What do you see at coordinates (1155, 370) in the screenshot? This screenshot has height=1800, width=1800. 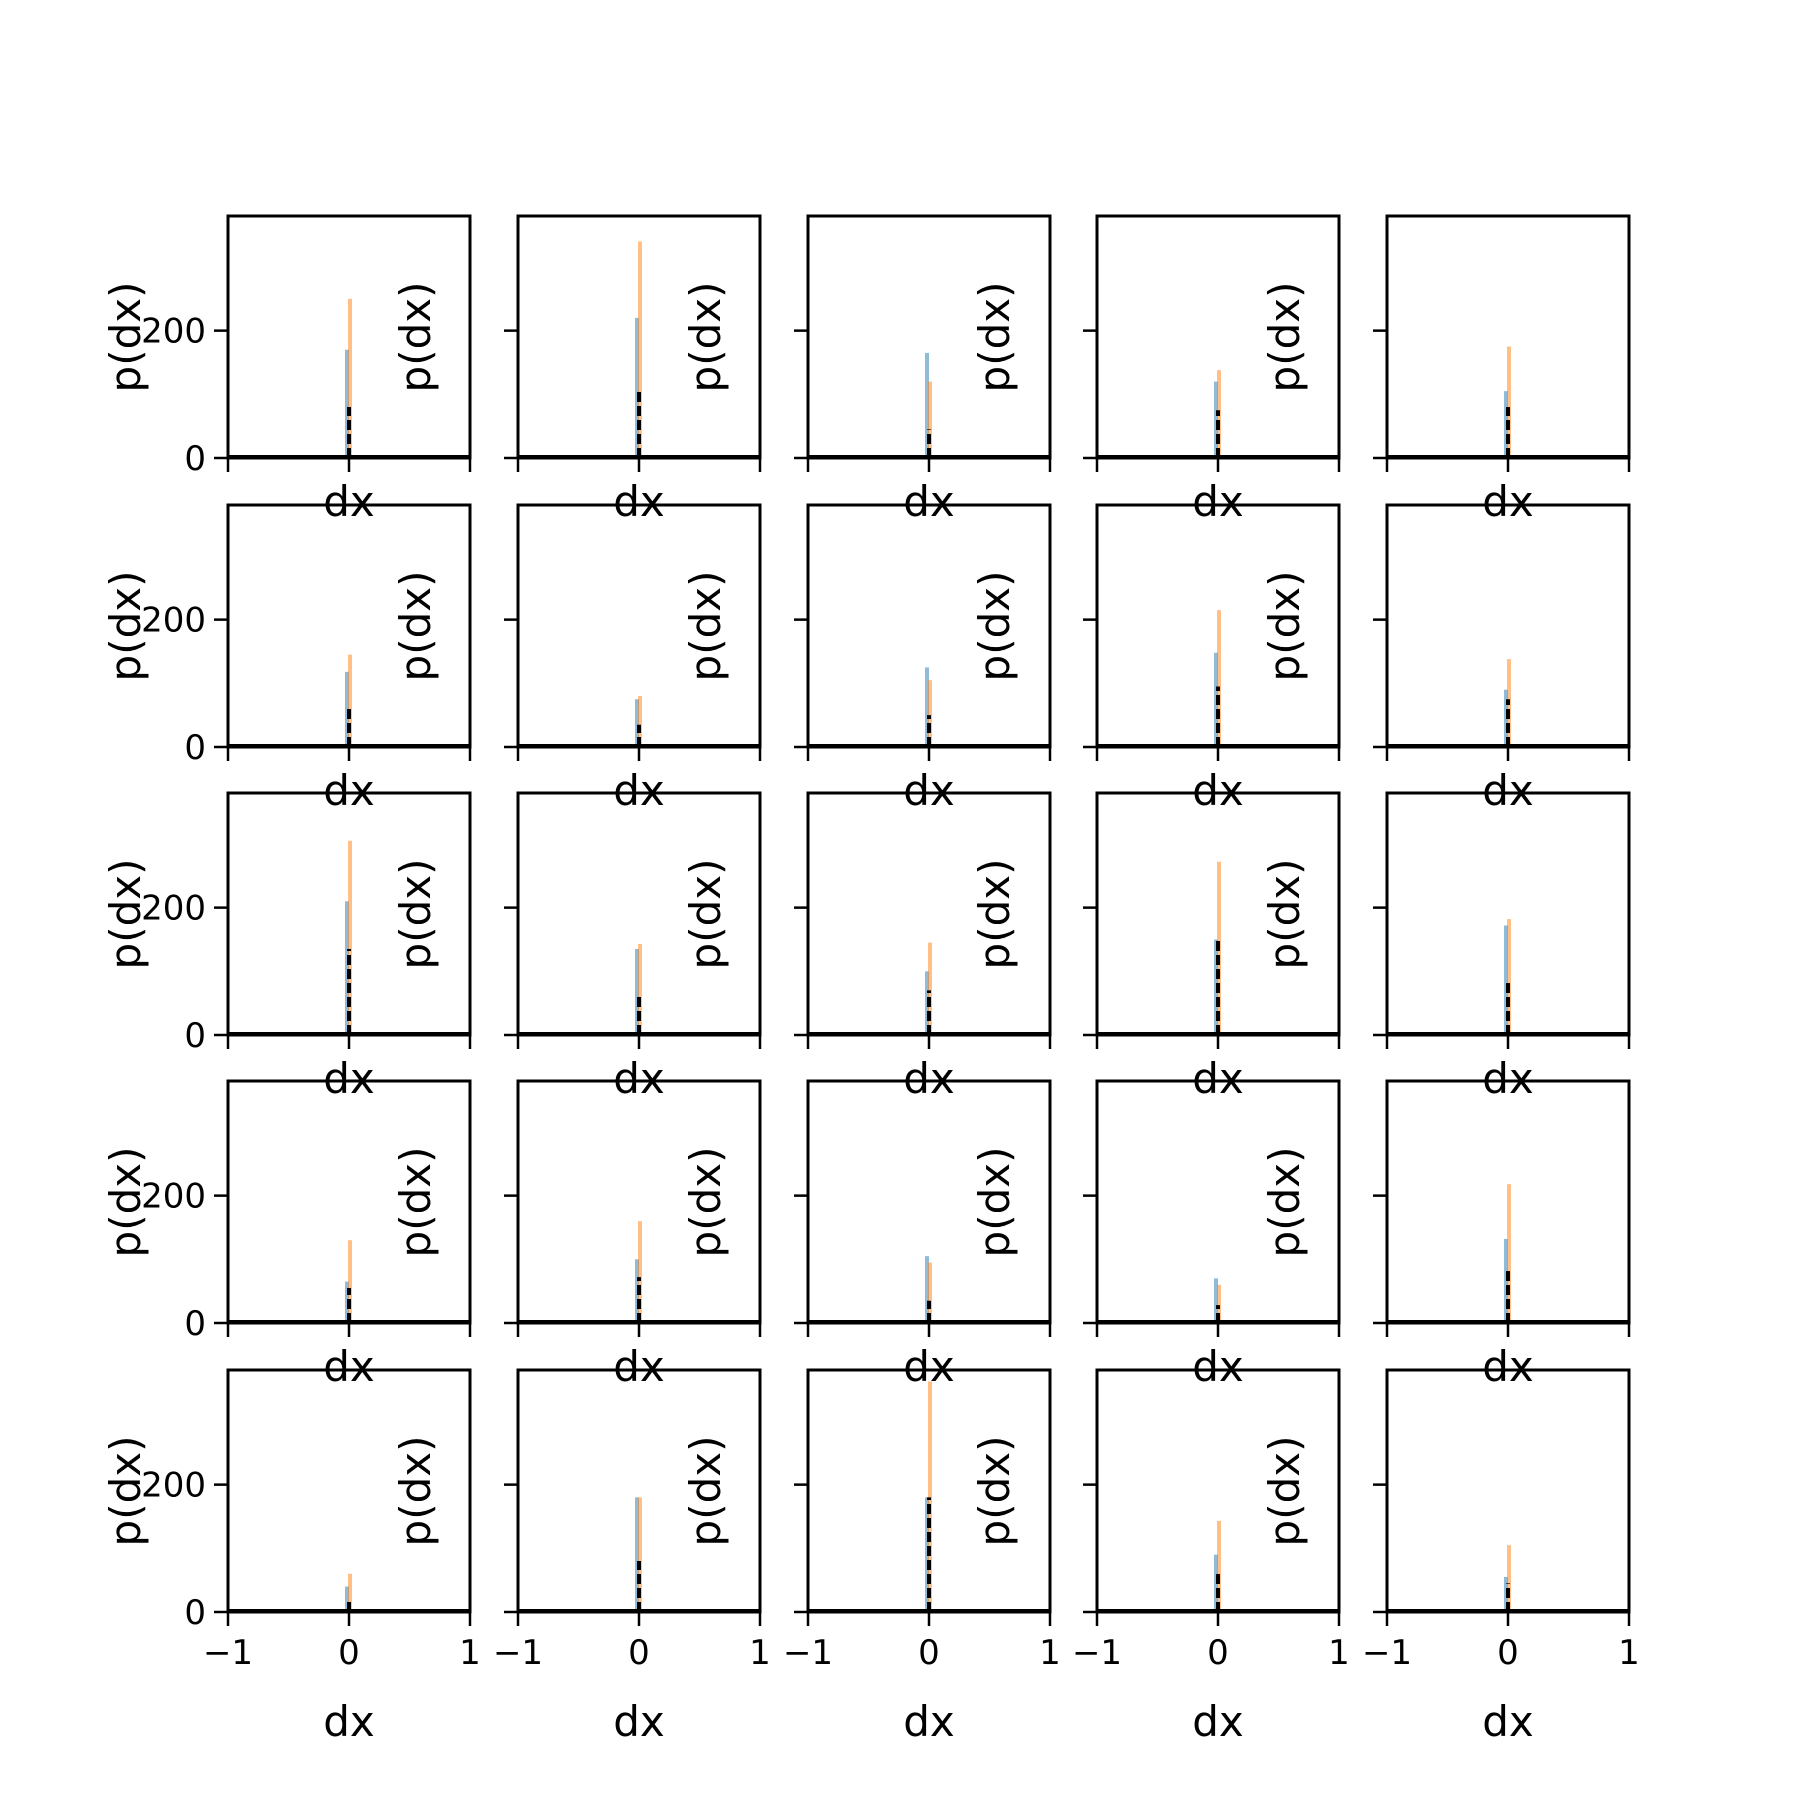 I see `panel-1-4: dx p(dx)` at bounding box center [1155, 370].